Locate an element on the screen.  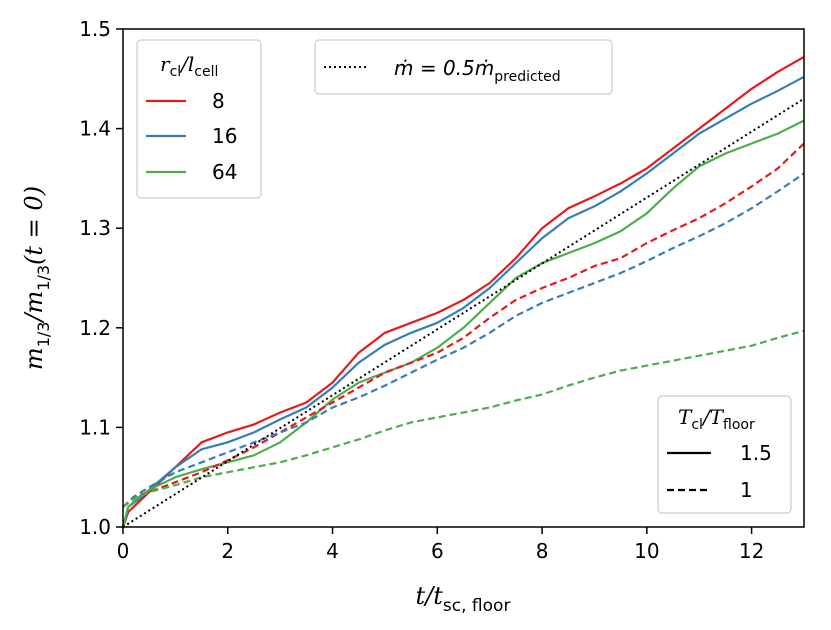
legend-label-64: 64 is located at coordinates (224, 172).